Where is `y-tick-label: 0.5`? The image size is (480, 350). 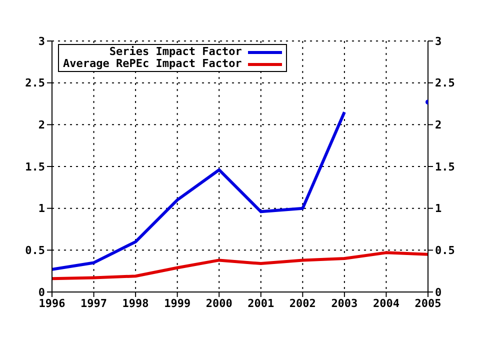 y-tick-label: 0.5 is located at coordinates (35, 251).